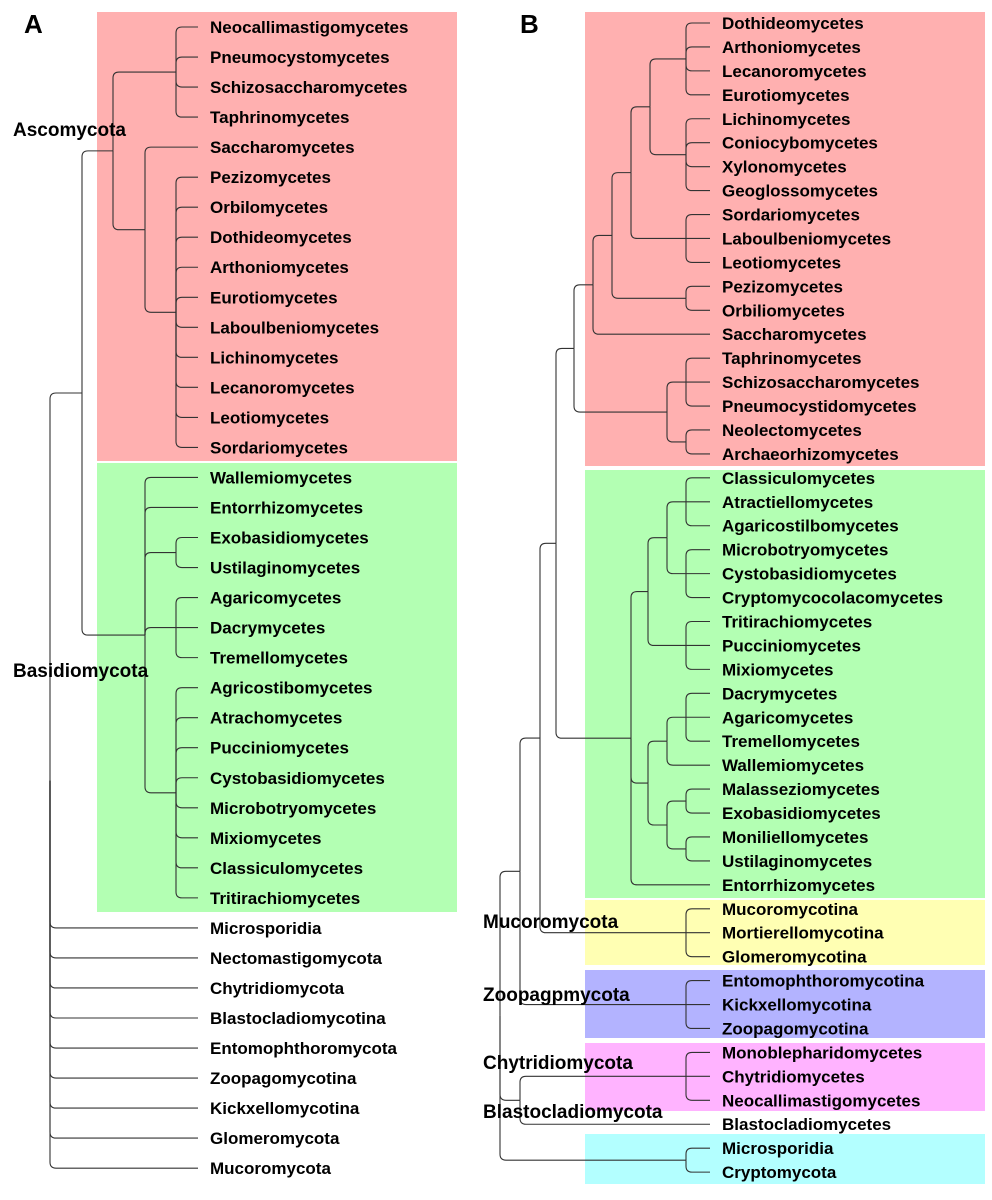 Image resolution: width=992 pixels, height=1200 pixels. What do you see at coordinates (821, 1100) in the screenshot?
I see `taxon-b-neocallimastigomycetes: Neocallimastigomycetes` at bounding box center [821, 1100].